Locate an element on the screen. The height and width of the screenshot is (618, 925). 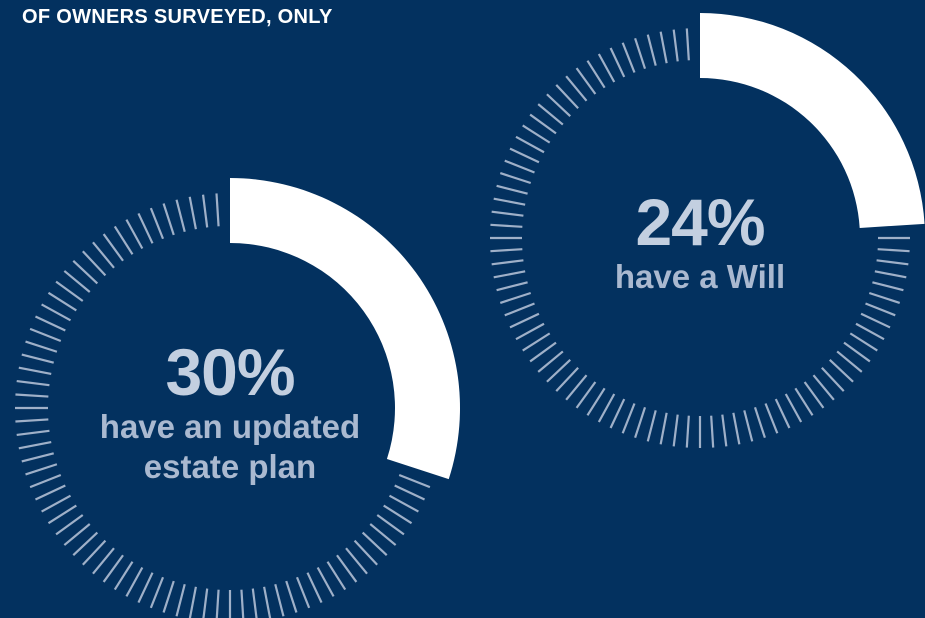
value-label: 24% is located at coordinates (700, 222).